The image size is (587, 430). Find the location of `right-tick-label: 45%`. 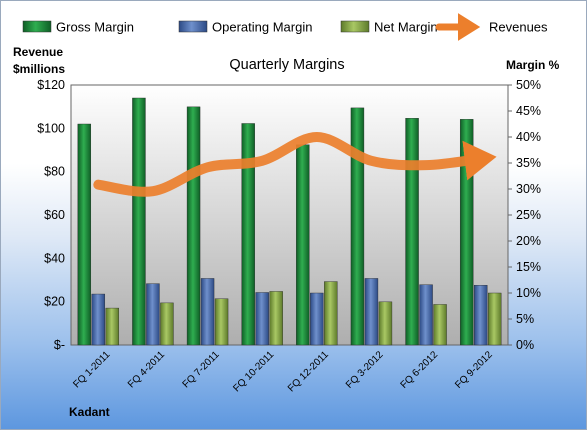

right-tick-label: 45% is located at coordinates (528, 111).